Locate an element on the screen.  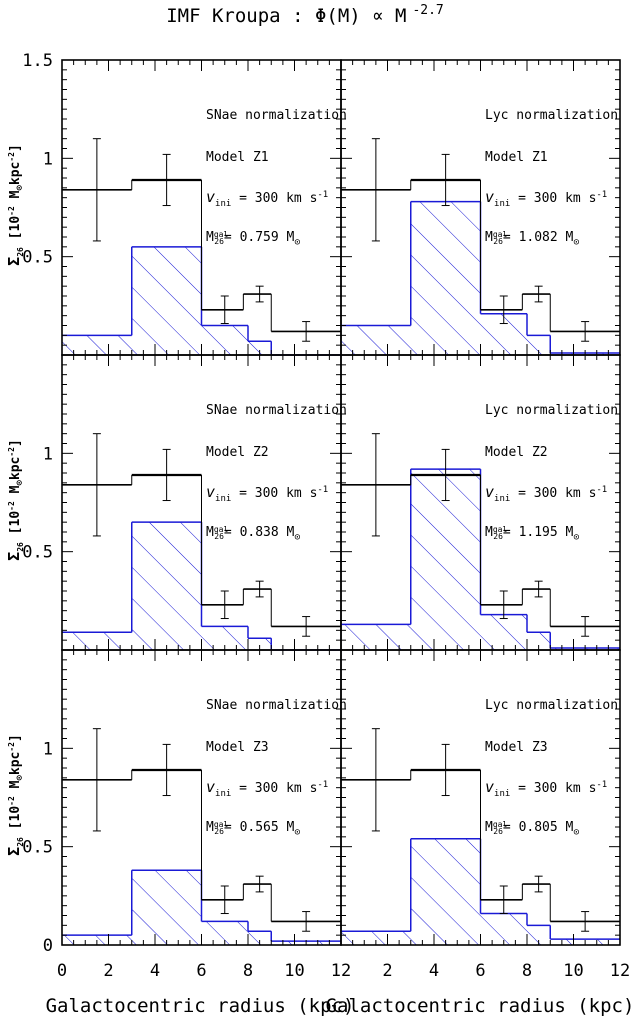
x-tick-label: 4 is located at coordinates (434, 971).